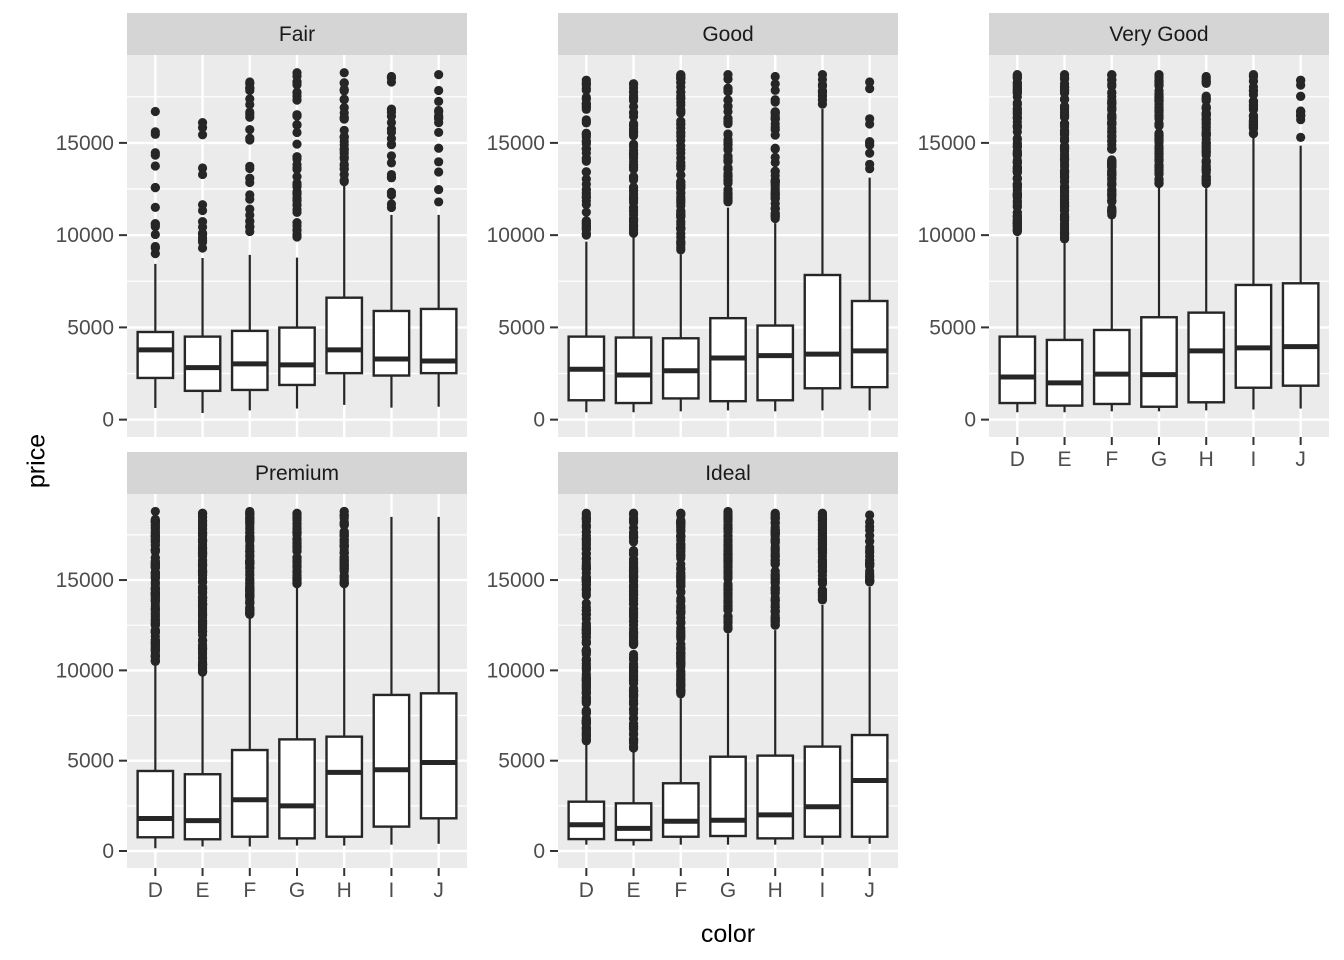 Image resolution: width=1344 pixels, height=960 pixels. I want to click on facet-strip-very-good, so click(1159, 34).